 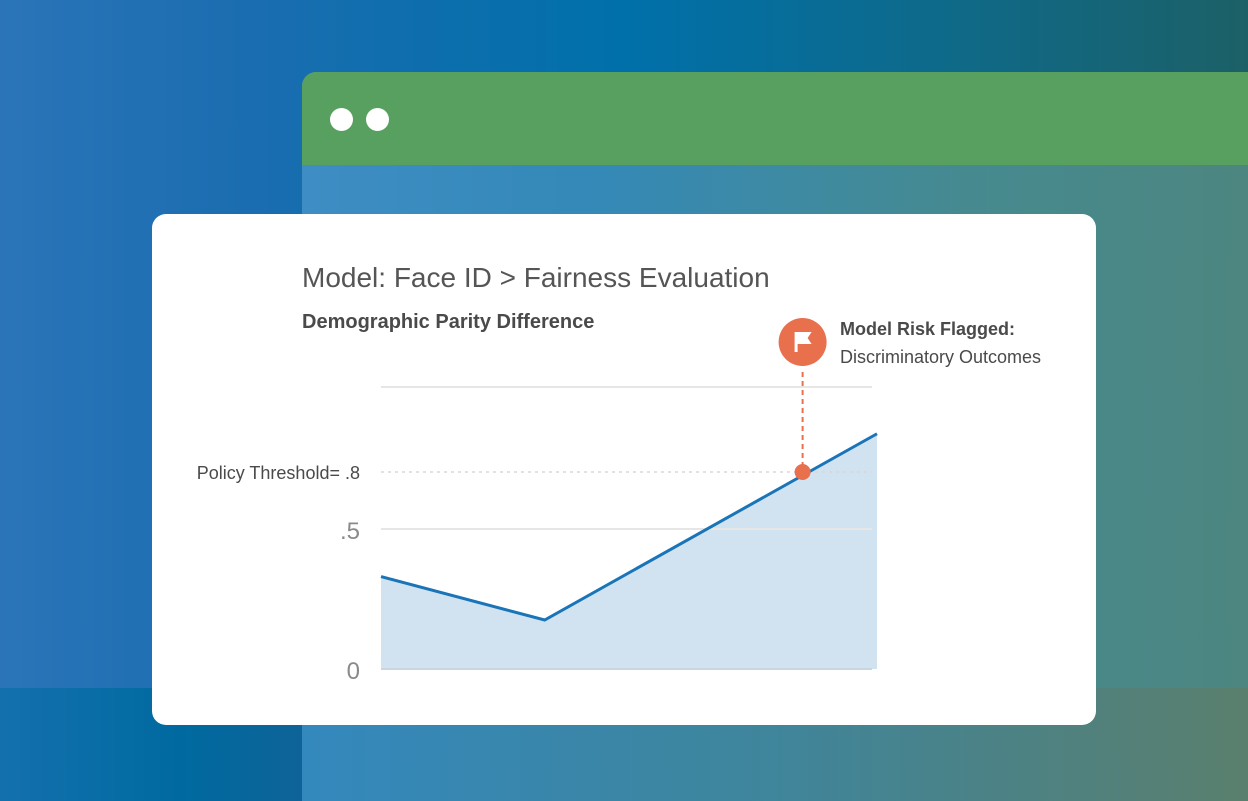 What do you see at coordinates (803, 342) in the screenshot?
I see `flag-icon` at bounding box center [803, 342].